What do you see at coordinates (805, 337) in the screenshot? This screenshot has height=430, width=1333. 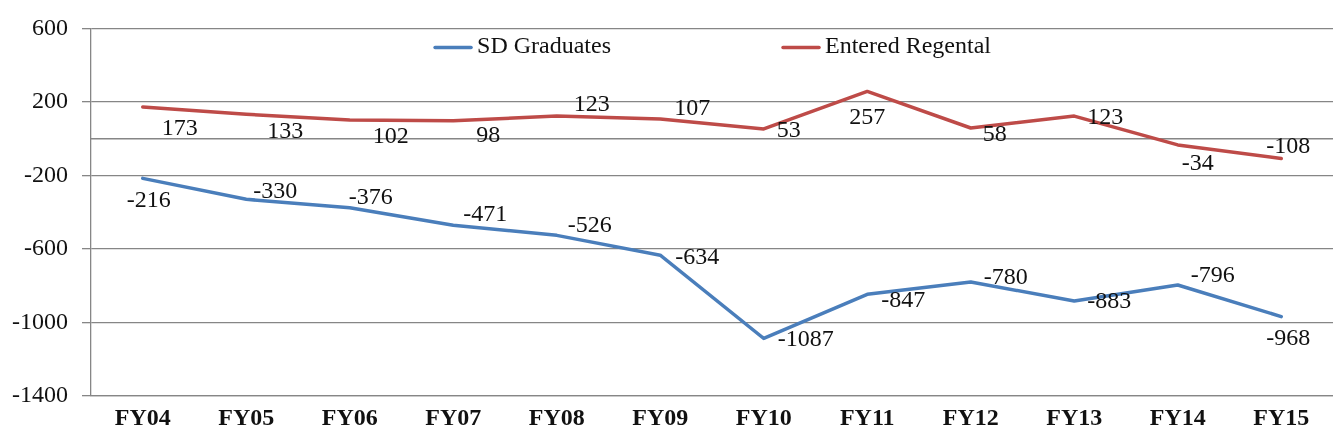 I see `data-label: -1087` at bounding box center [805, 337].